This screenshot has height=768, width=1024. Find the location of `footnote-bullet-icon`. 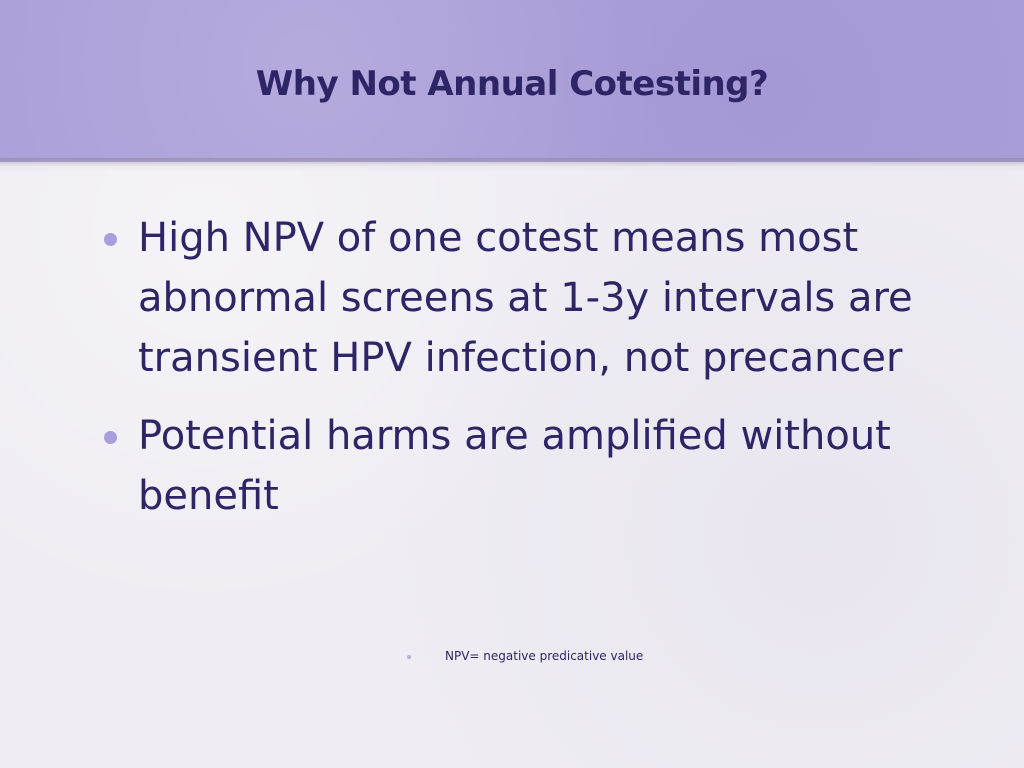

footnote-bullet-icon is located at coordinates (409, 657).